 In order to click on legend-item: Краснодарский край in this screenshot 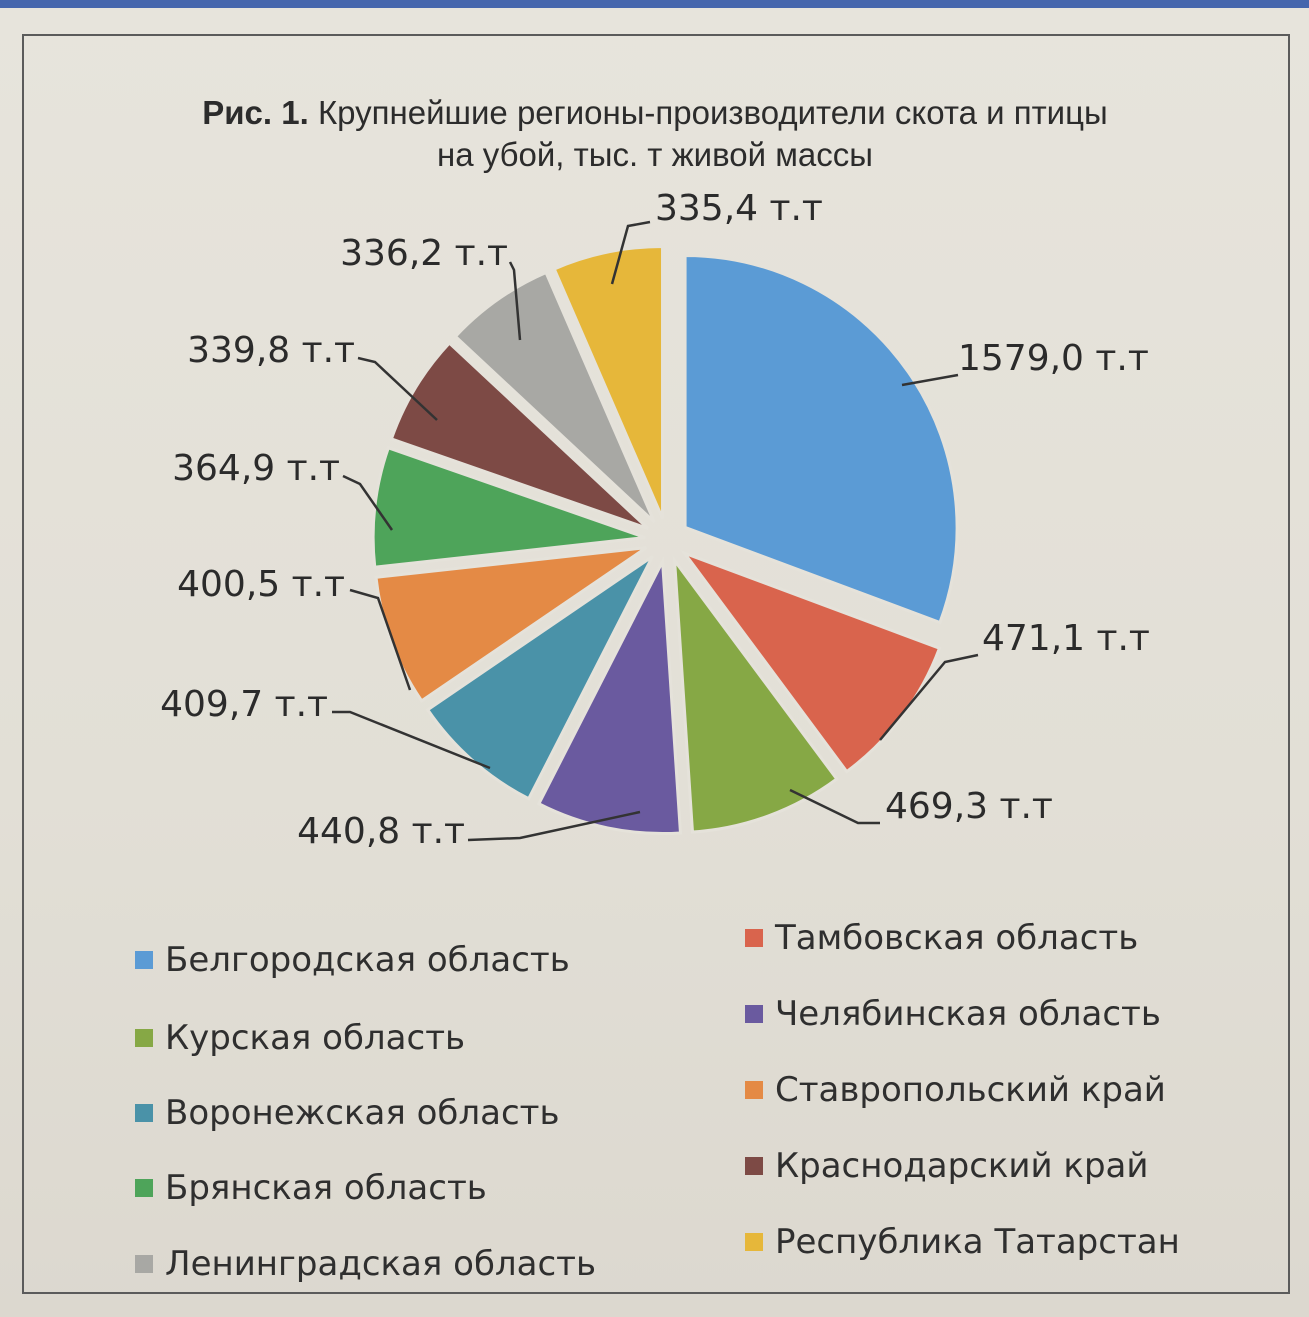, I will do `click(947, 1166)`.